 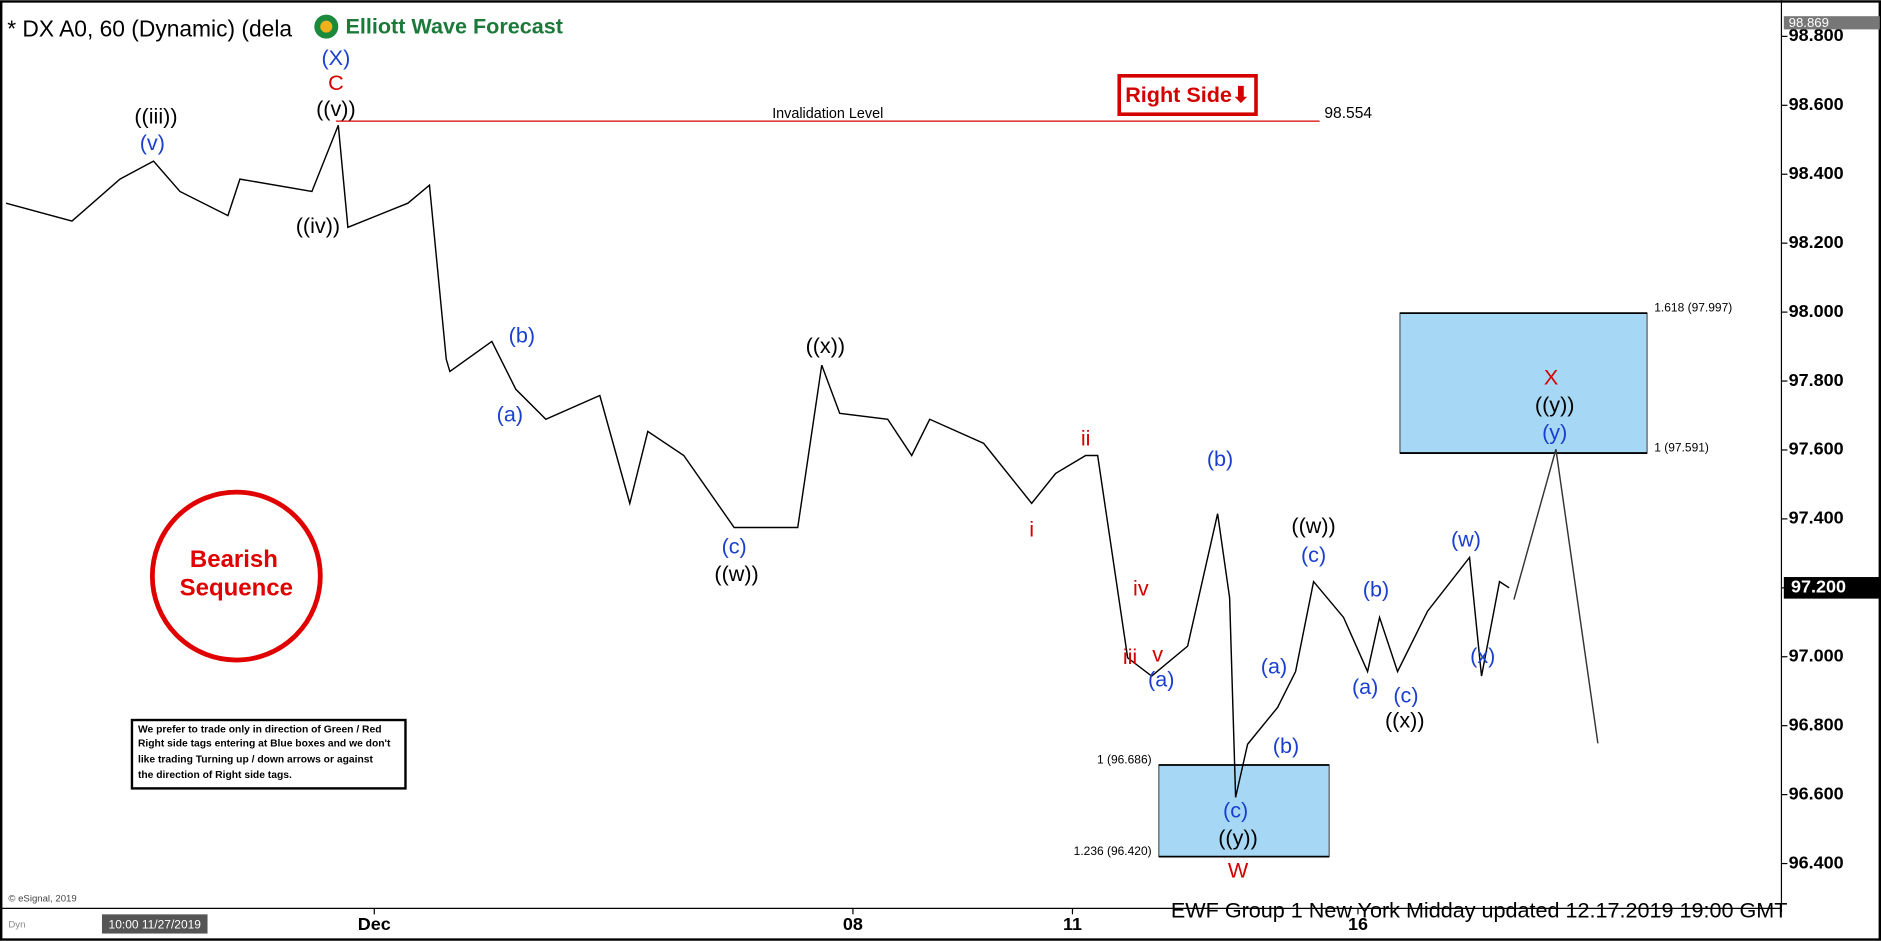 What do you see at coordinates (326, 26) in the screenshot?
I see `logo-icon-center` at bounding box center [326, 26].